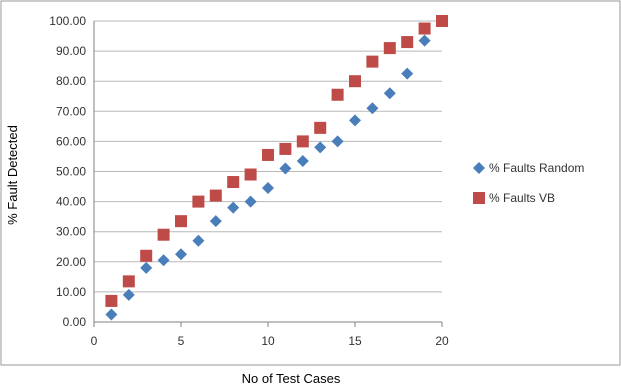  I want to click on y-tick-label: 60.00, so click(71, 141).